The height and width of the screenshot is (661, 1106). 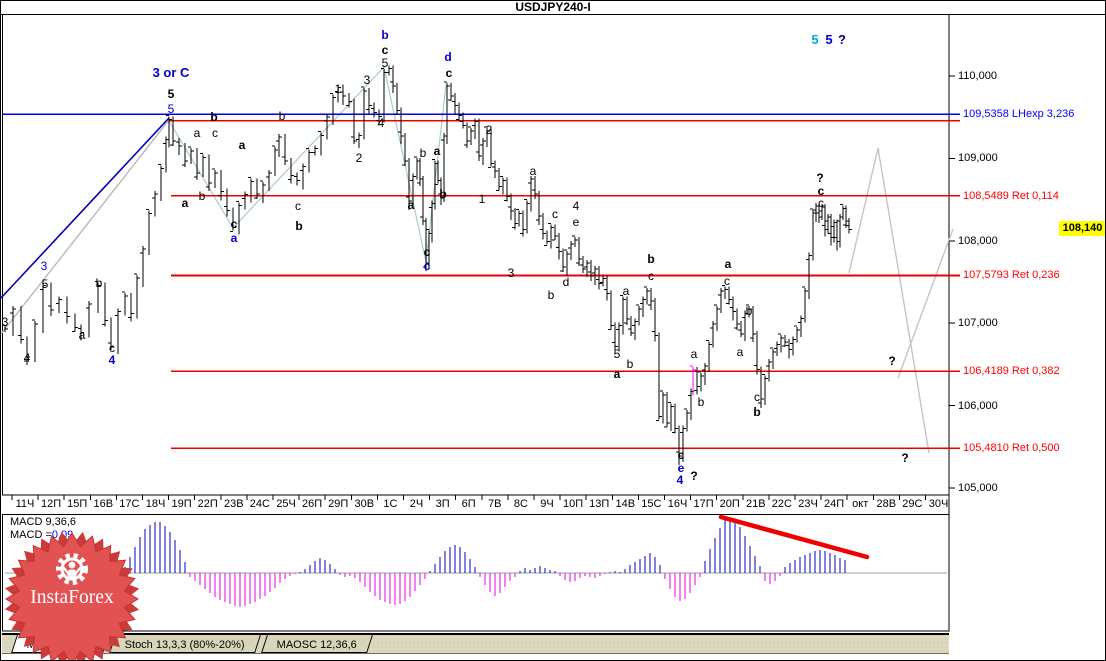 What do you see at coordinates (978, 488) in the screenshot?
I see `y-axis-label: 105,000` at bounding box center [978, 488].